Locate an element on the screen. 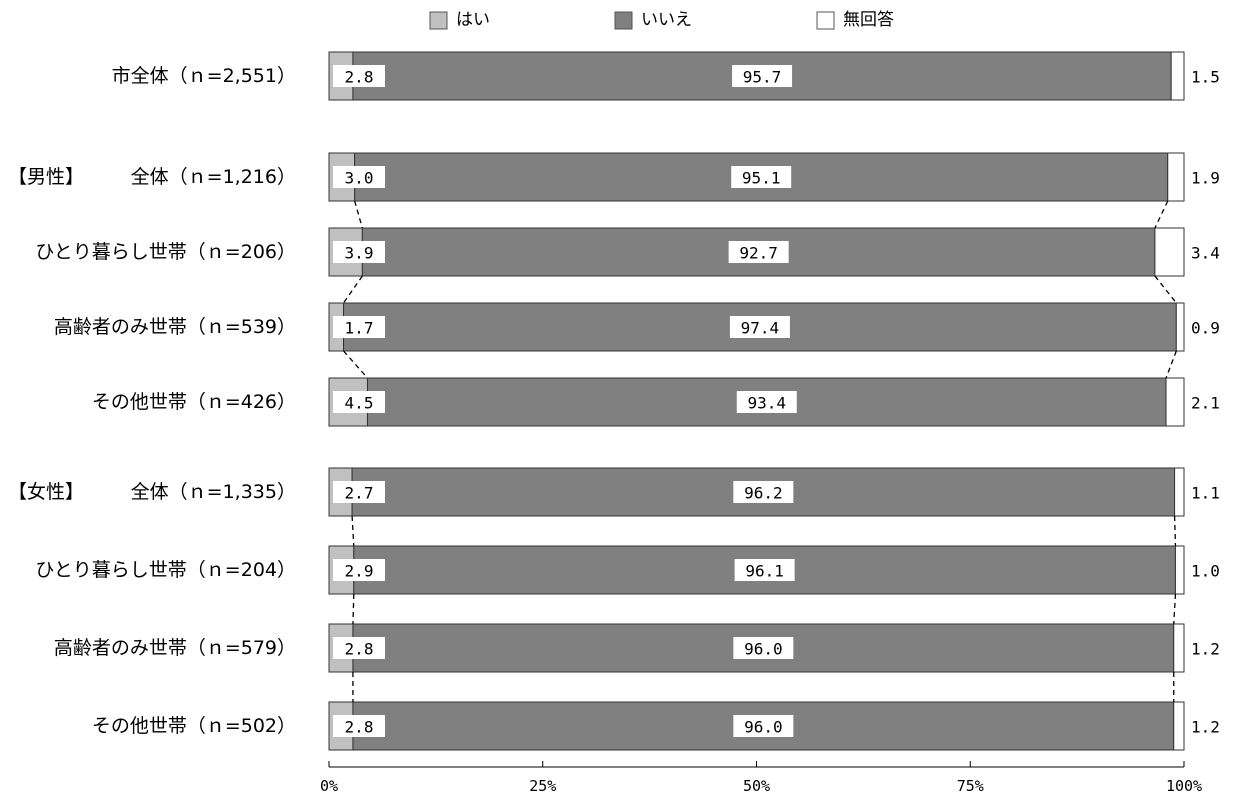  value-label-2-2: 3.4 is located at coordinates (1205, 253).